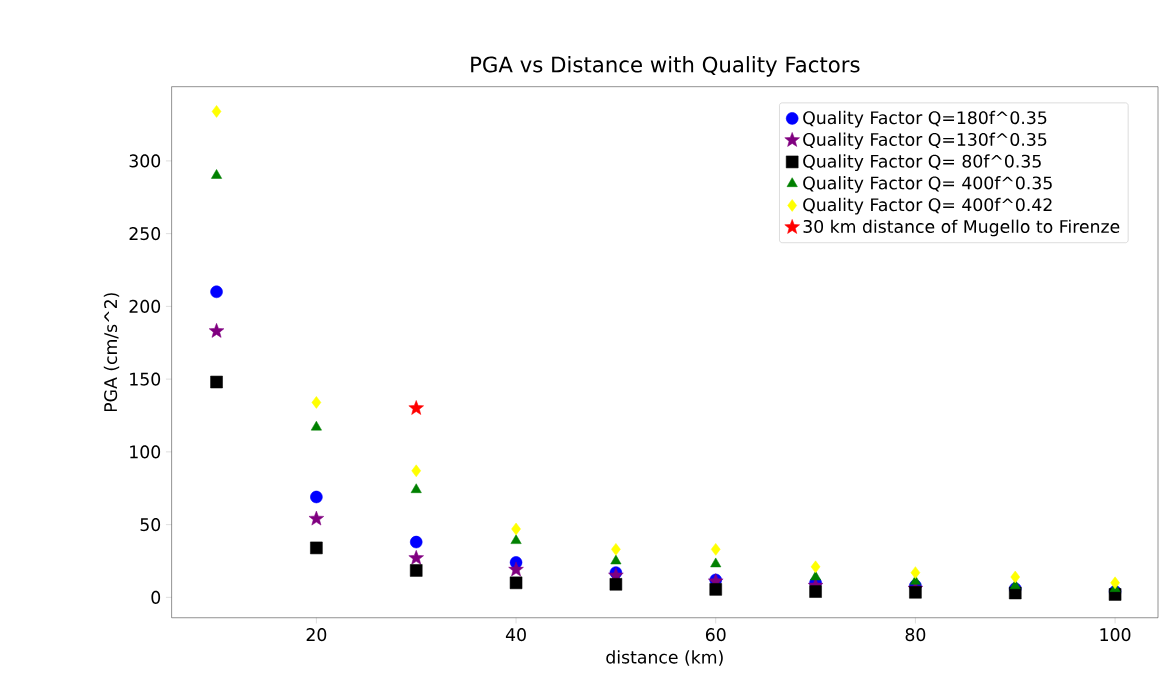 The width and height of the screenshot is (1164, 700). What do you see at coordinates (927, 206) in the screenshot?
I see `legend-label: Quality Factor Q= 400f^0.42` at bounding box center [927, 206].